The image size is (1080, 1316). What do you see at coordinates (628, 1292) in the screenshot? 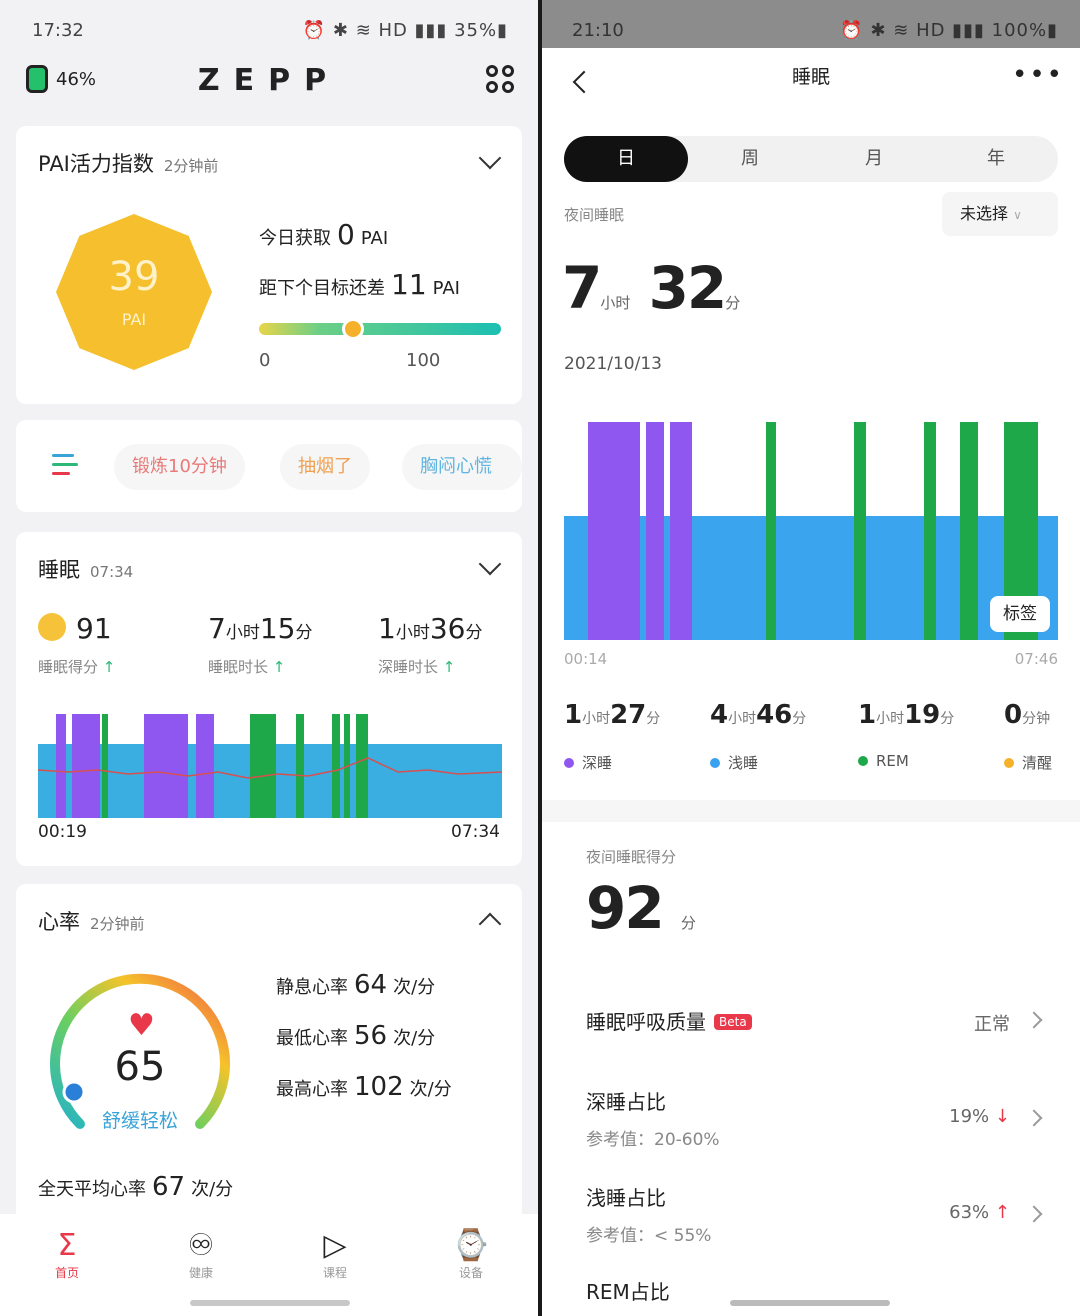
I see `rem-ratio-title: REM占比` at bounding box center [628, 1292].